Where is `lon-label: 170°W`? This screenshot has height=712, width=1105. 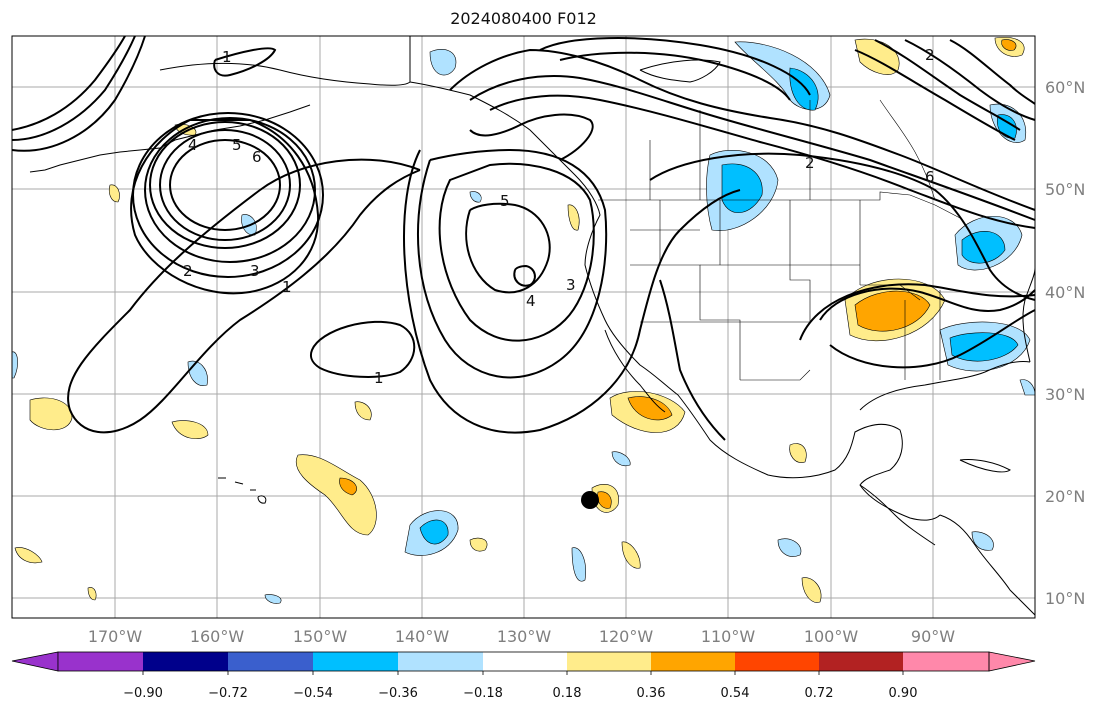 lon-label: 170°W is located at coordinates (115, 636).